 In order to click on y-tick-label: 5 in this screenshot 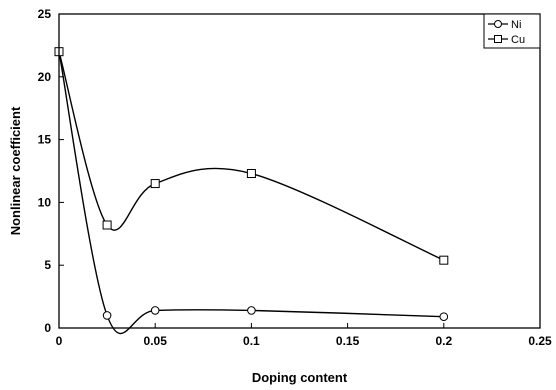, I will do `click(47, 265)`.